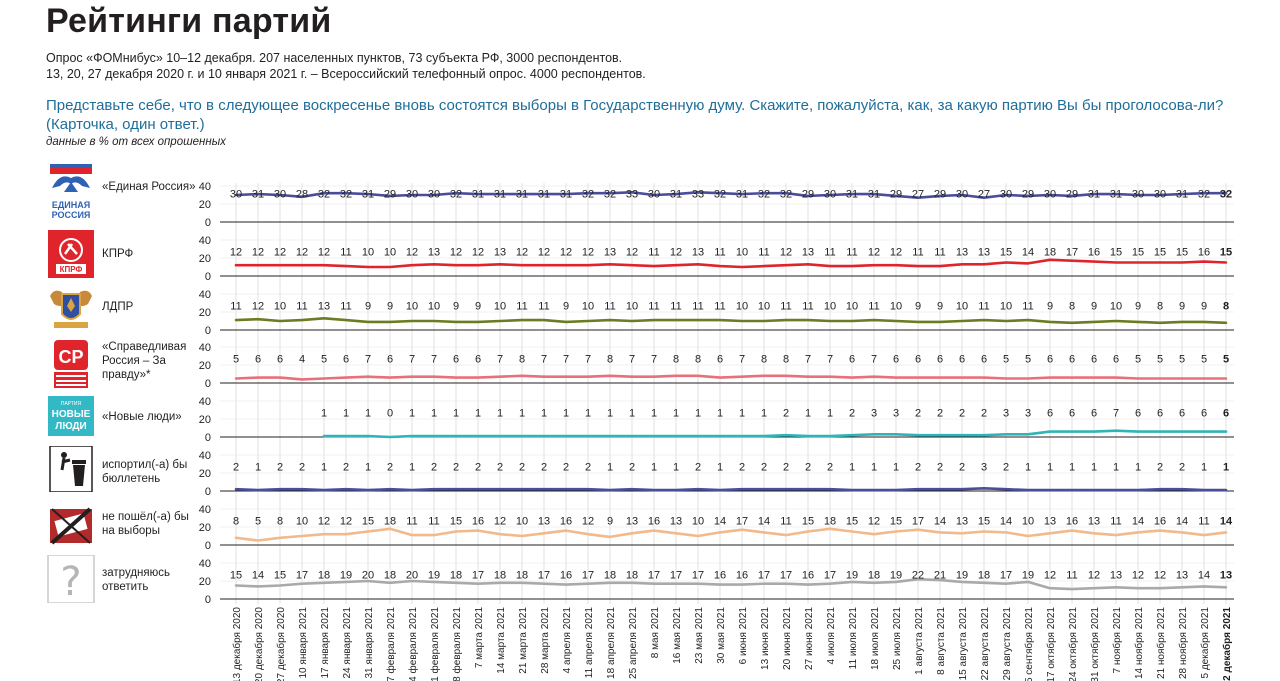 The height and width of the screenshot is (681, 1280). I want to click on data-label: 27, so click(918, 195).